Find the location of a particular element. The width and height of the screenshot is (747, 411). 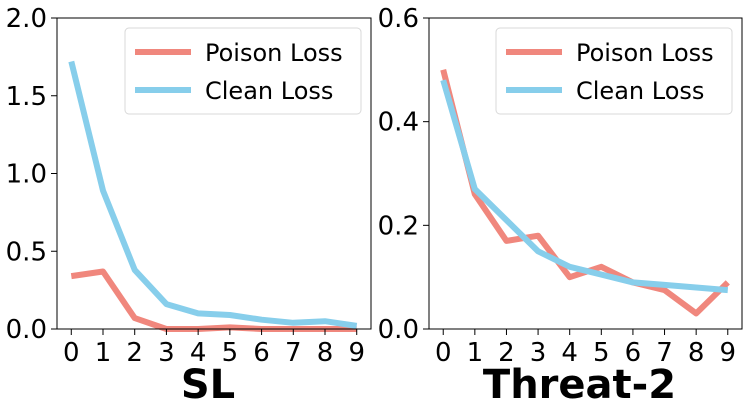

y-tick-label: 1.0 is located at coordinates (26, 175).